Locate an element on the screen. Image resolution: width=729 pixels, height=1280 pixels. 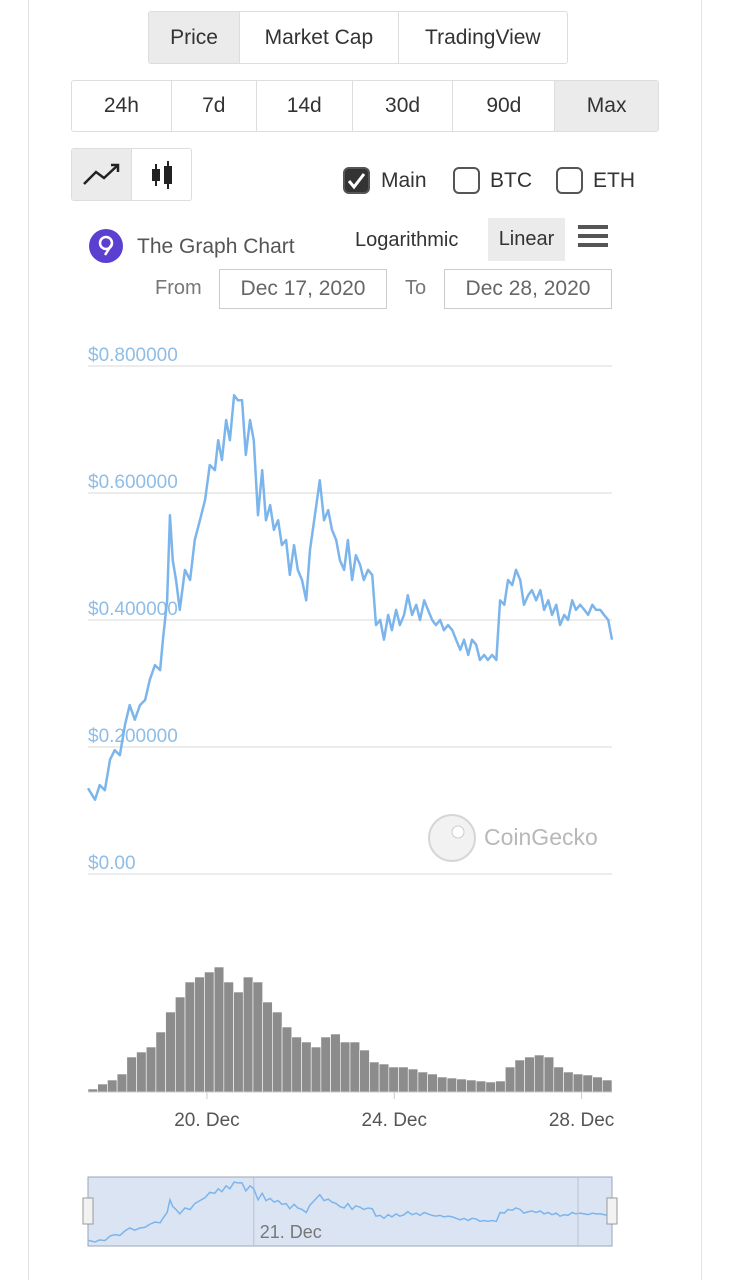
range-button: Max is located at coordinates (606, 106).